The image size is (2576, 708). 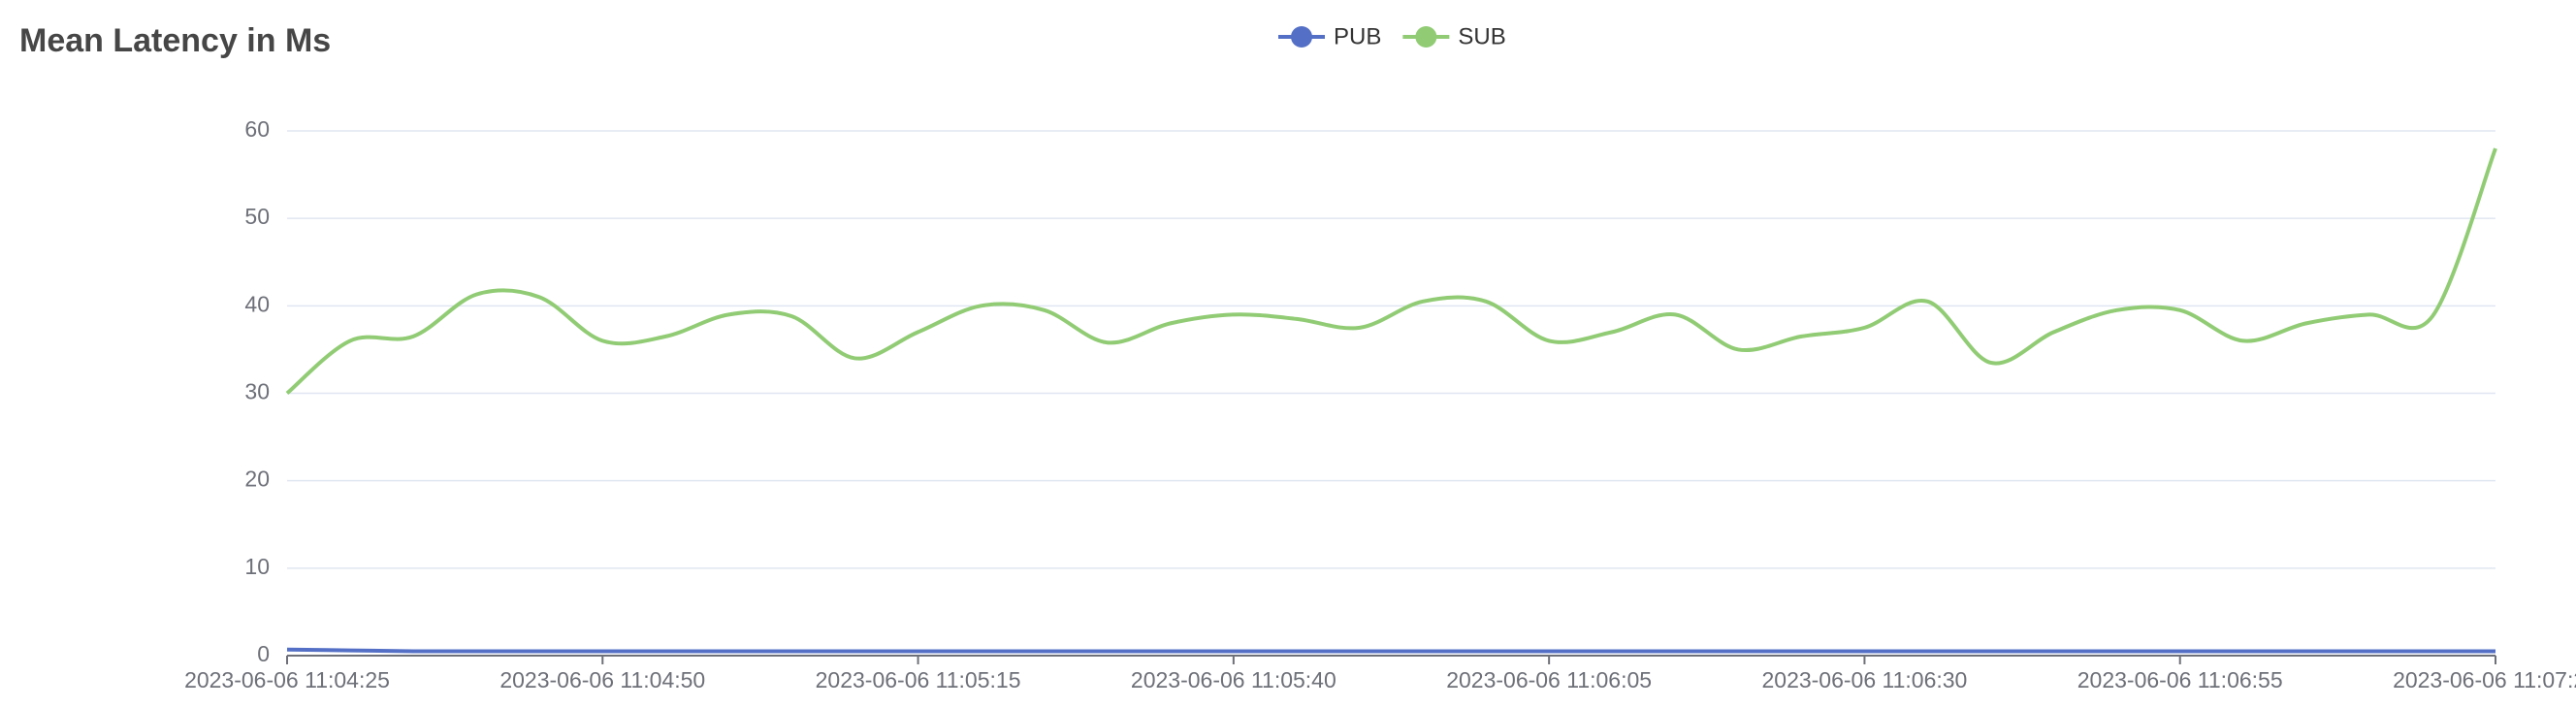 I want to click on x-tick-label: 2023-06-06 11:05:40, so click(x=1233, y=680).